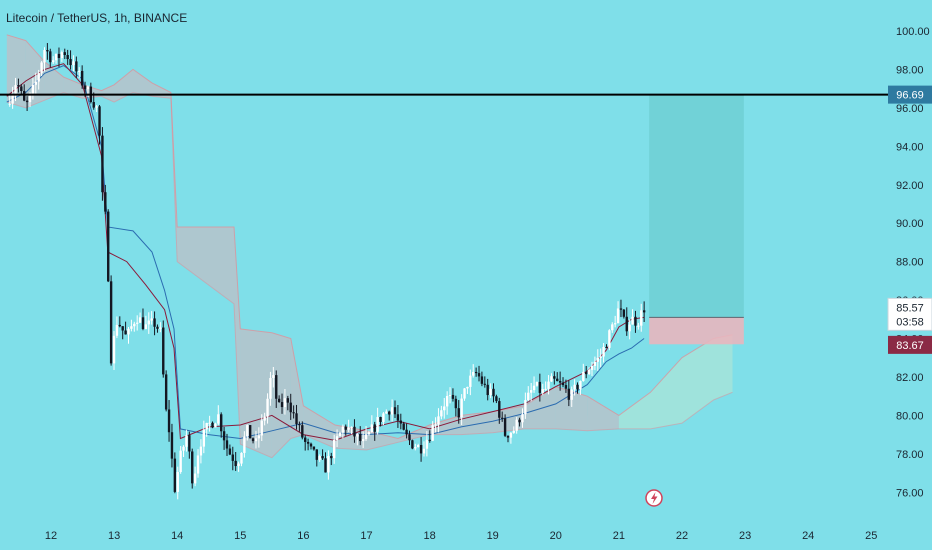 The height and width of the screenshot is (550, 932). Describe the element at coordinates (910, 147) in the screenshot. I see `y-tick-label: 94.00` at that location.